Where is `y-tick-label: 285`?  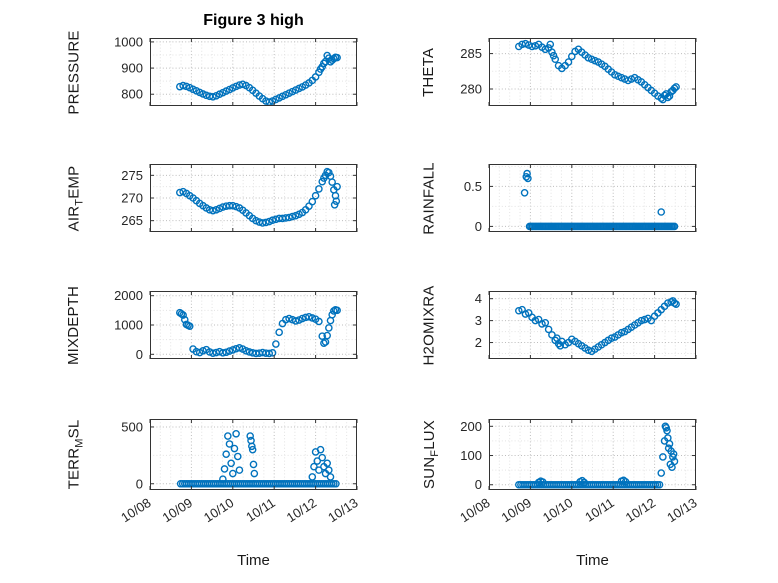
y-tick-label: 285 is located at coordinates (471, 53).